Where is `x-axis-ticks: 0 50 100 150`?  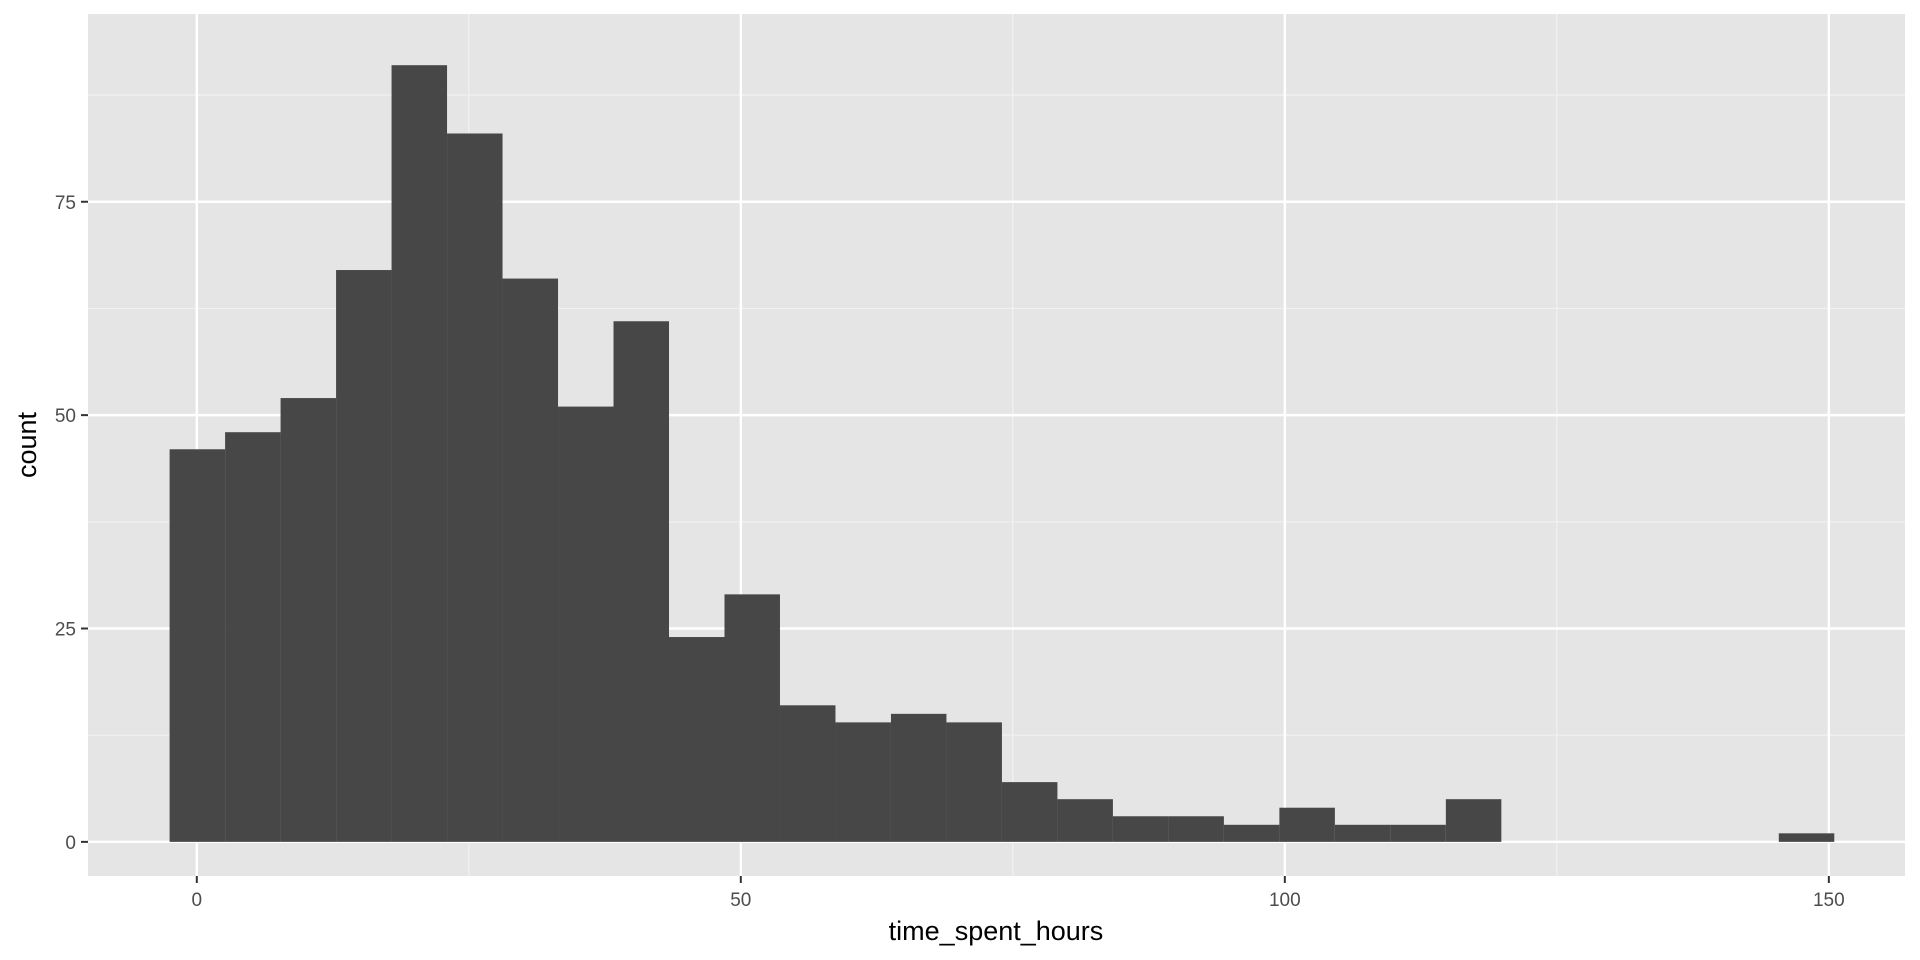
x-axis-ticks: 0 50 100 150 is located at coordinates (1018, 893).